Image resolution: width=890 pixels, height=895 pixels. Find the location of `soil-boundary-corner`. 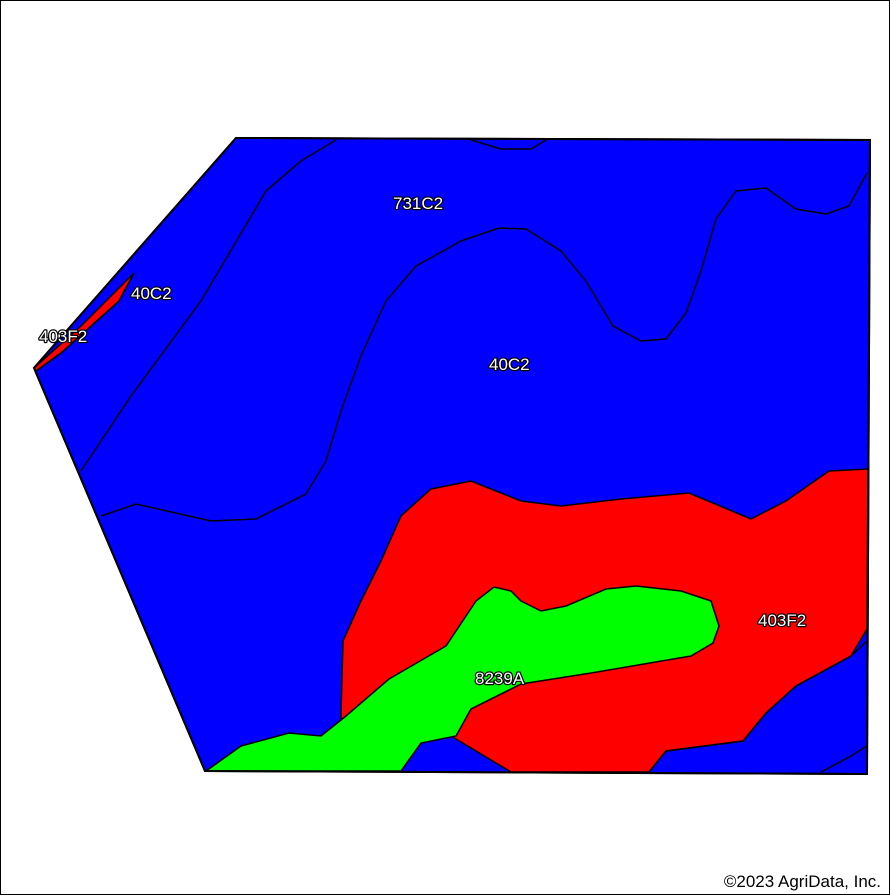

soil-boundary-corner is located at coordinates (844, 759).